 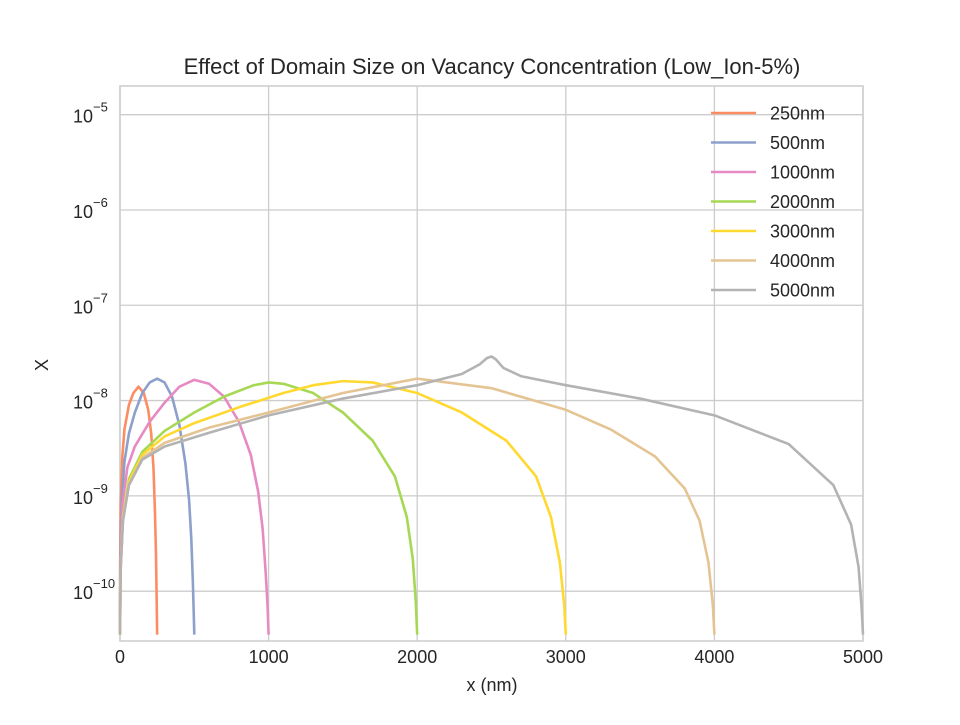 I want to click on legend-item: 1000nm, so click(x=773, y=173).